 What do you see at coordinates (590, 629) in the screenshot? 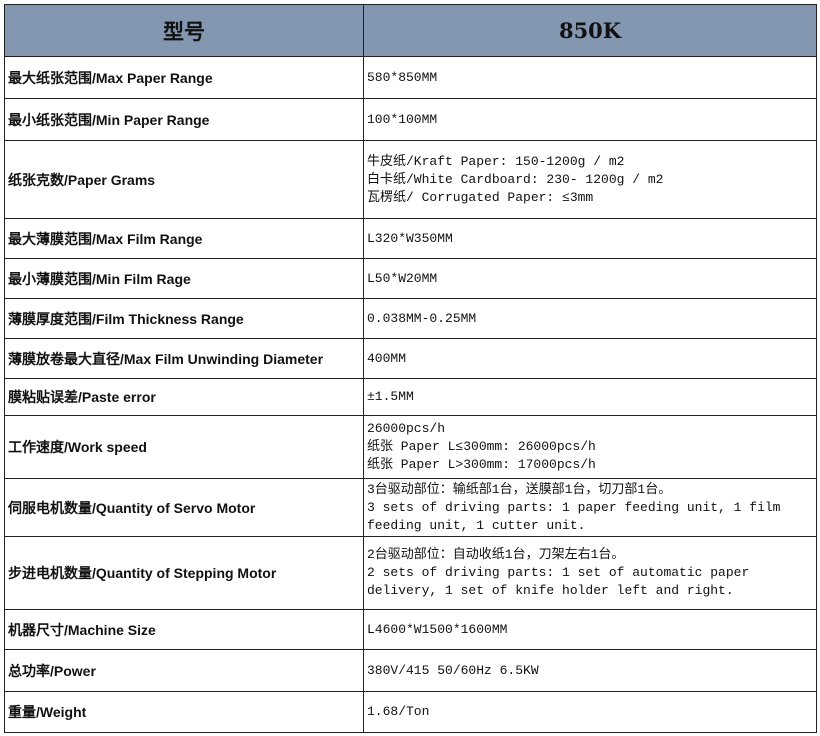
I see `spec-value: L4600*W1500*1600MM` at bounding box center [590, 629].